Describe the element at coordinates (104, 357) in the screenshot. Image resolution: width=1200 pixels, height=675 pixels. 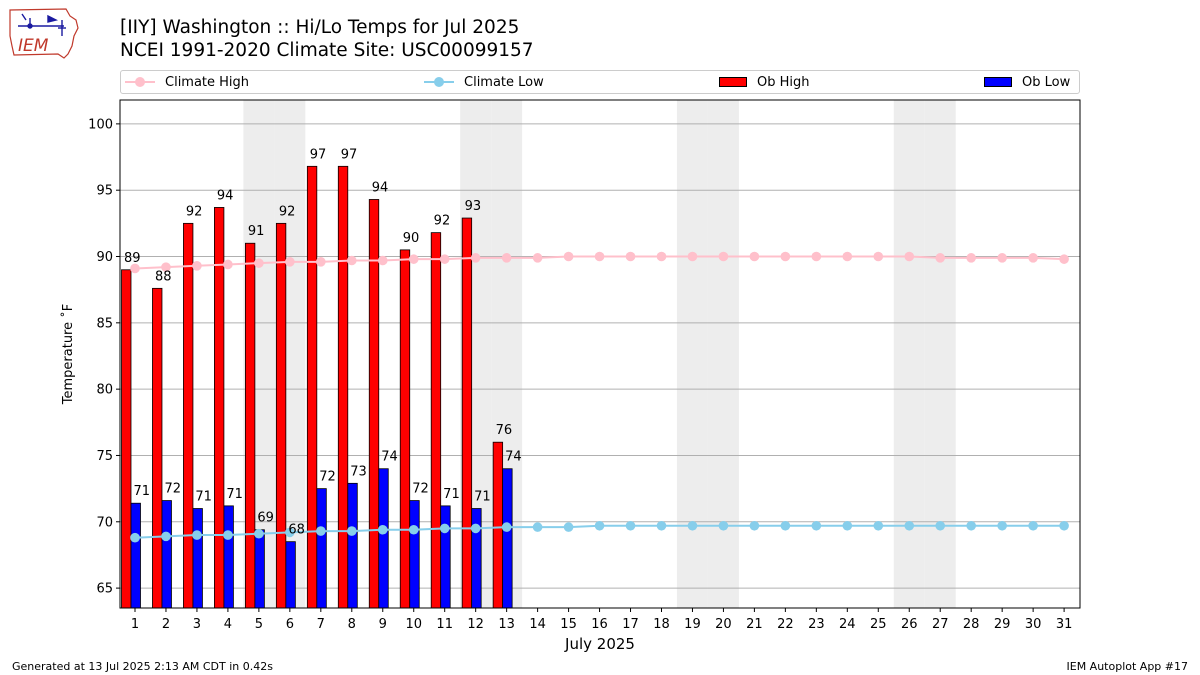
I see `y-axis: 65 70 75 80 85 90 95 100` at that location.